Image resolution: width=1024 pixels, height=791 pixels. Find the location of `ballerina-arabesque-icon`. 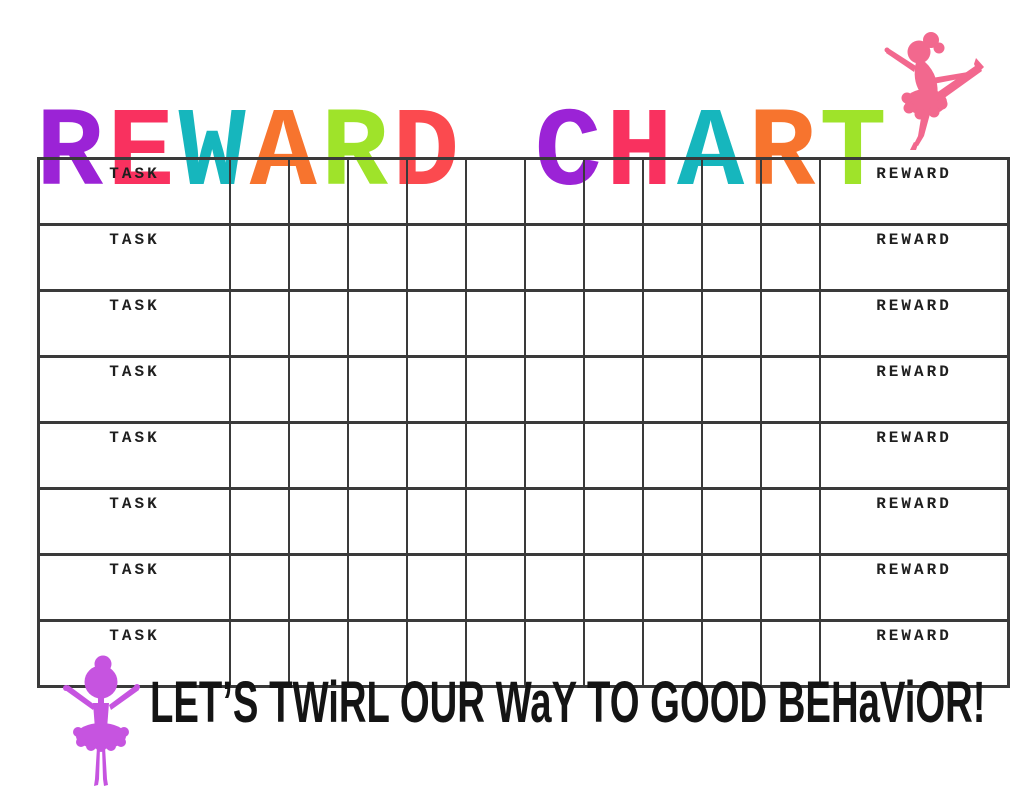

ballerina-arabesque-icon is located at coordinates (934, 91).